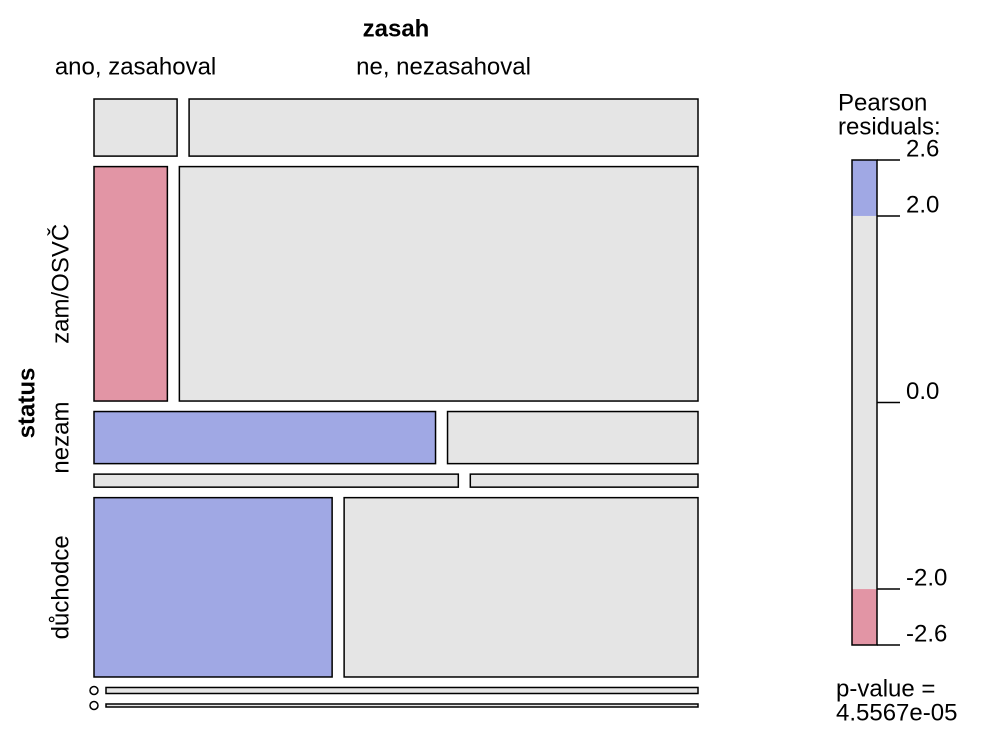 This screenshot has height=730, width=1000. I want to click on p-value-label: p-value =, so click(885, 688).